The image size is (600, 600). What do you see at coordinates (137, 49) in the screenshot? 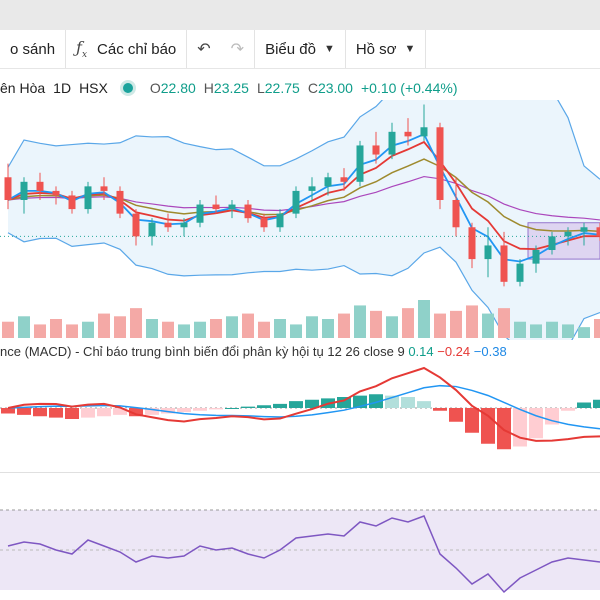
I see `indicators-label: Các chỉ báo` at bounding box center [137, 49].